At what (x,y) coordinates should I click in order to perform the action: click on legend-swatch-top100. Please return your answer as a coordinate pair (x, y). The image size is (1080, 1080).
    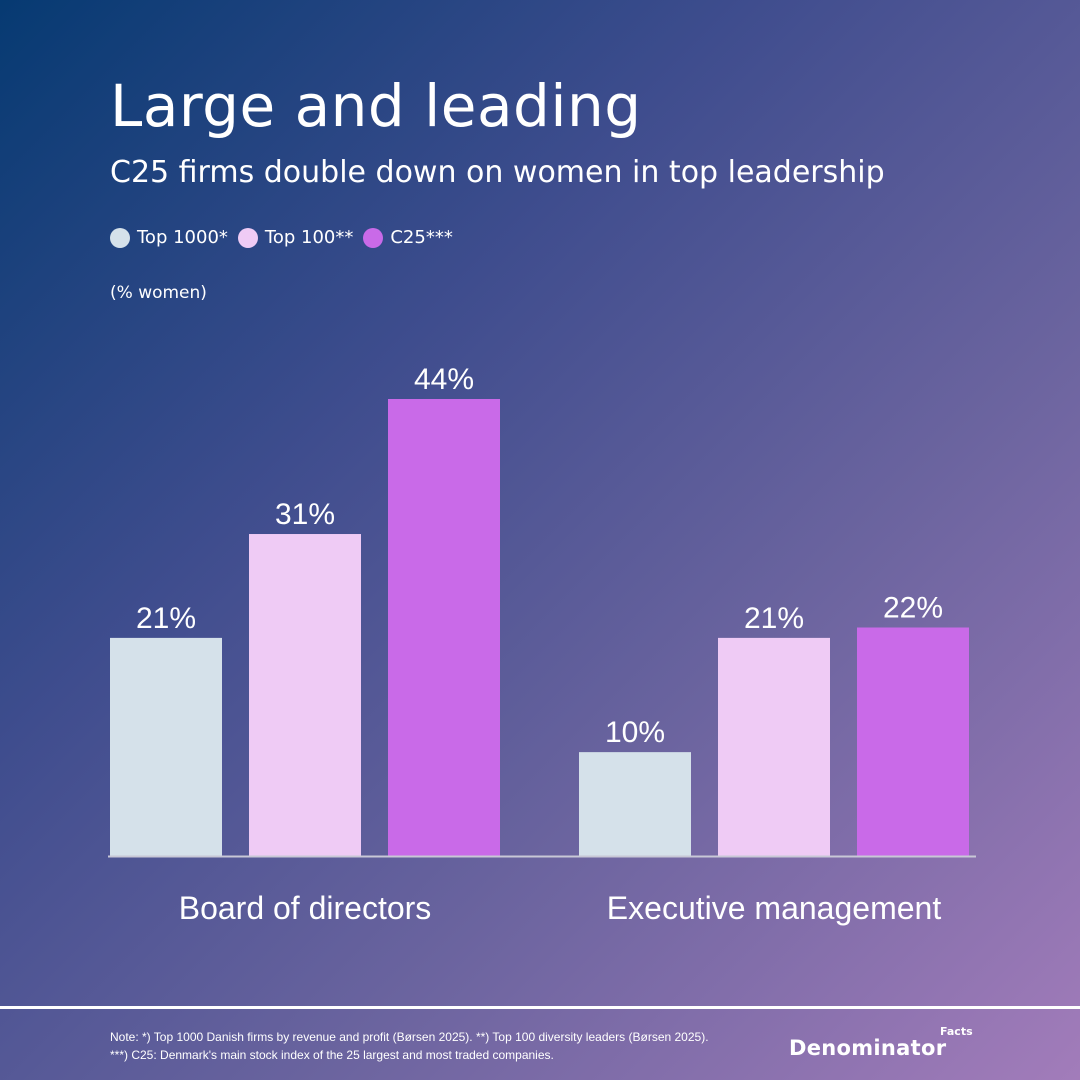
    Looking at the image, I should click on (247, 237).